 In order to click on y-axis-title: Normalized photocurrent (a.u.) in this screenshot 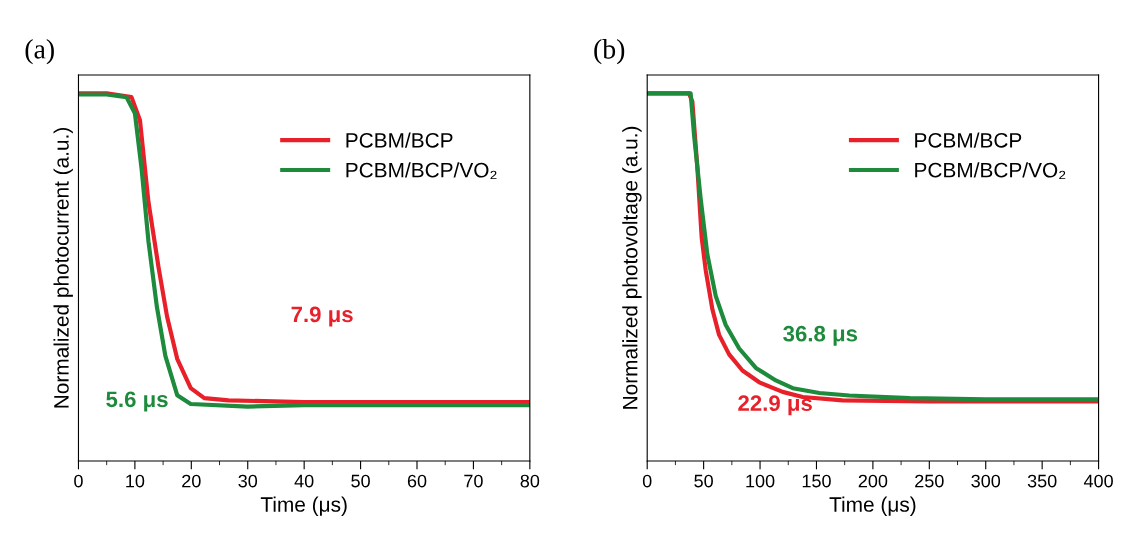, I will do `click(63, 268)`.